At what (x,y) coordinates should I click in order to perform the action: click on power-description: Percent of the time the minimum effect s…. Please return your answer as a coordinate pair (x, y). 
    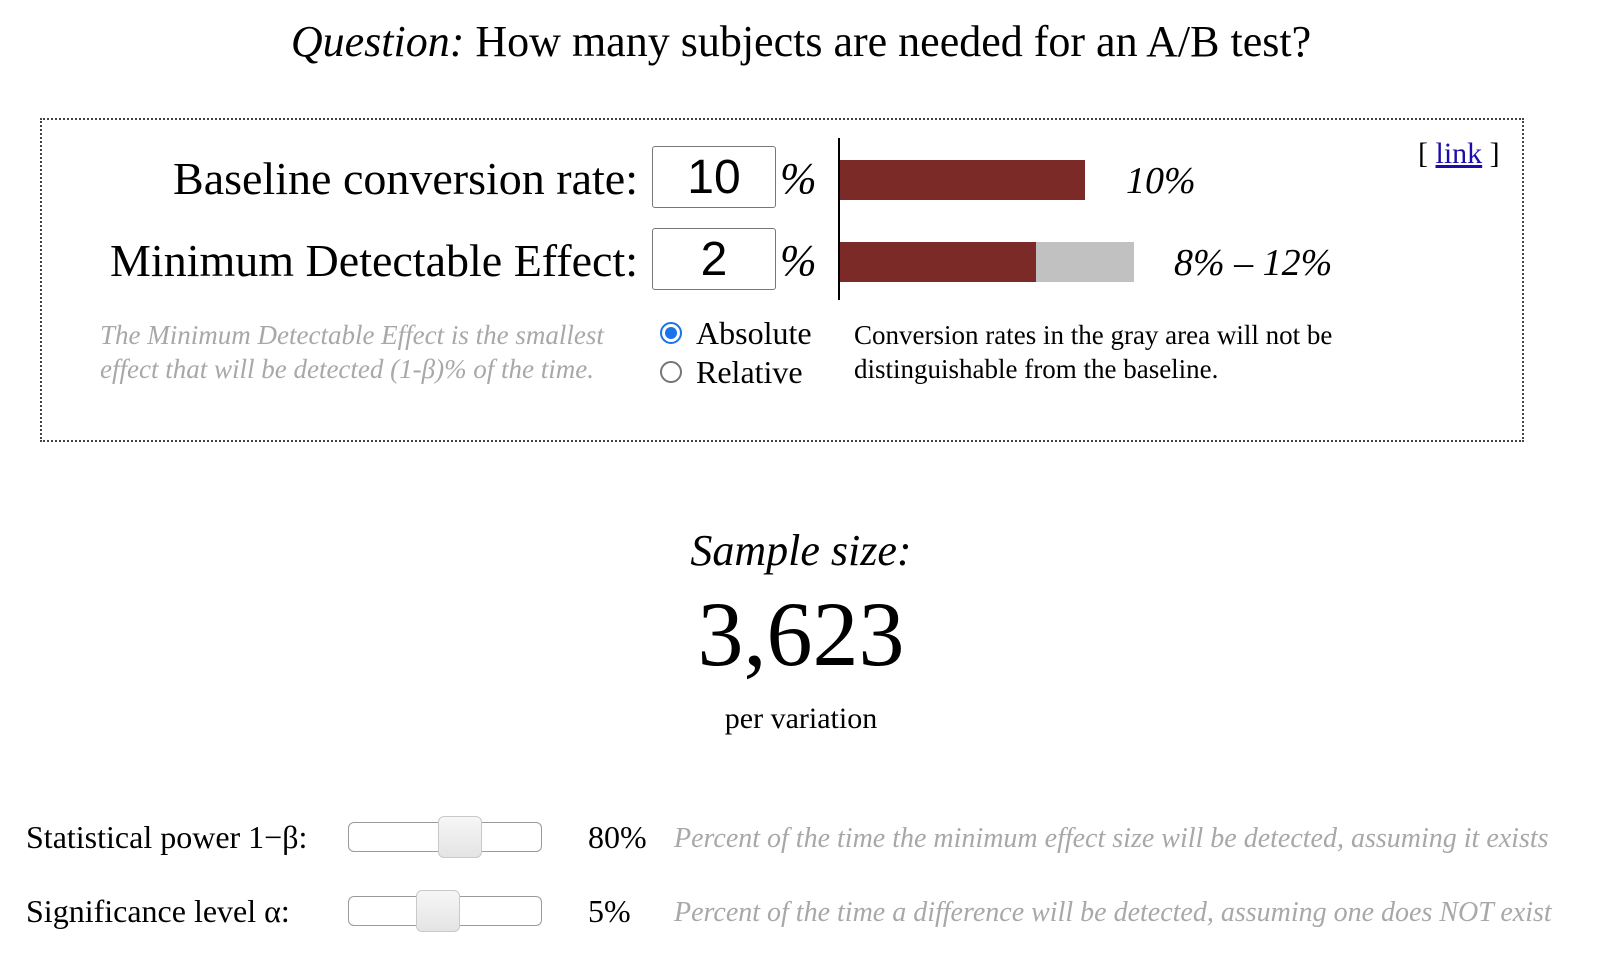
    Looking at the image, I should click on (1111, 838).